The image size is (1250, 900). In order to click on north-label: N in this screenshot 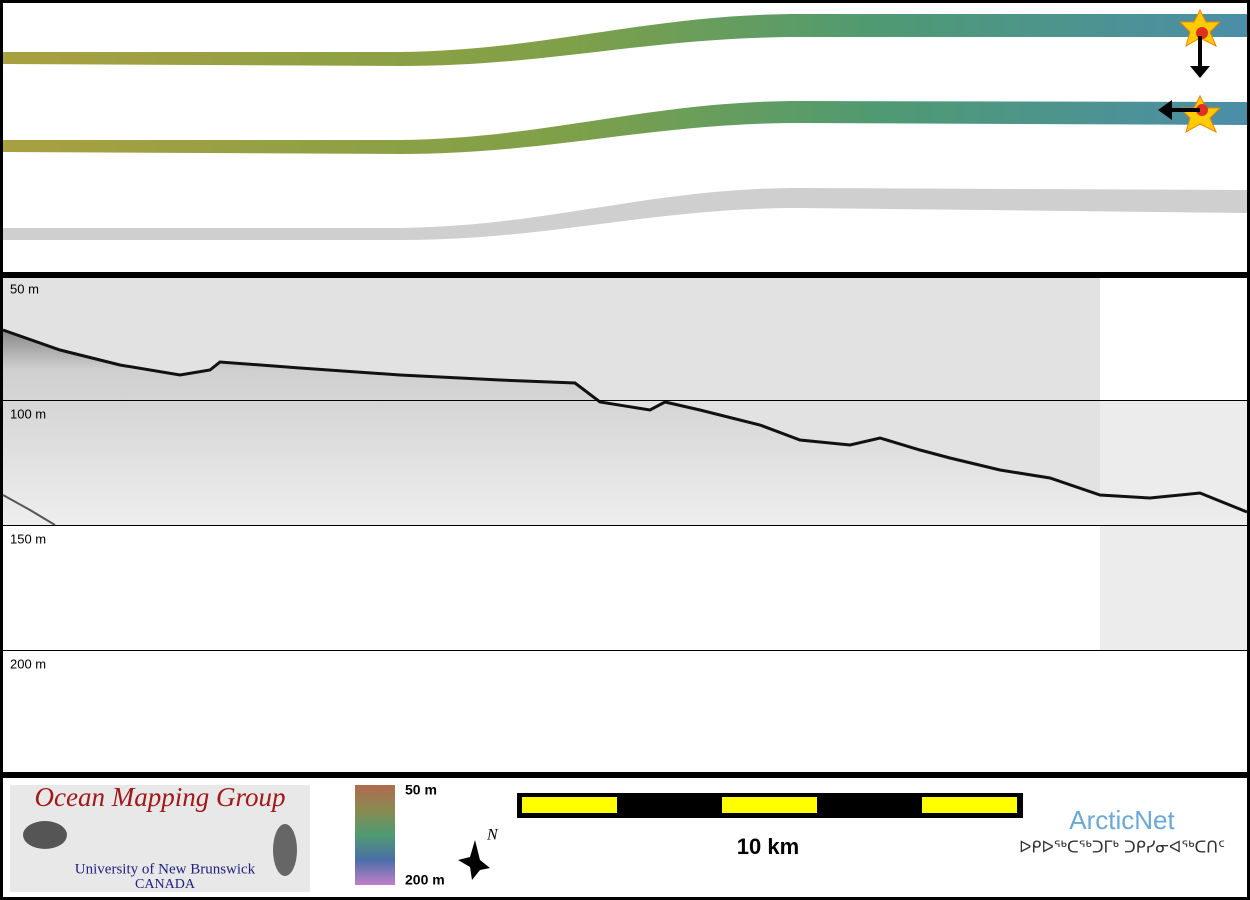, I will do `click(492, 835)`.